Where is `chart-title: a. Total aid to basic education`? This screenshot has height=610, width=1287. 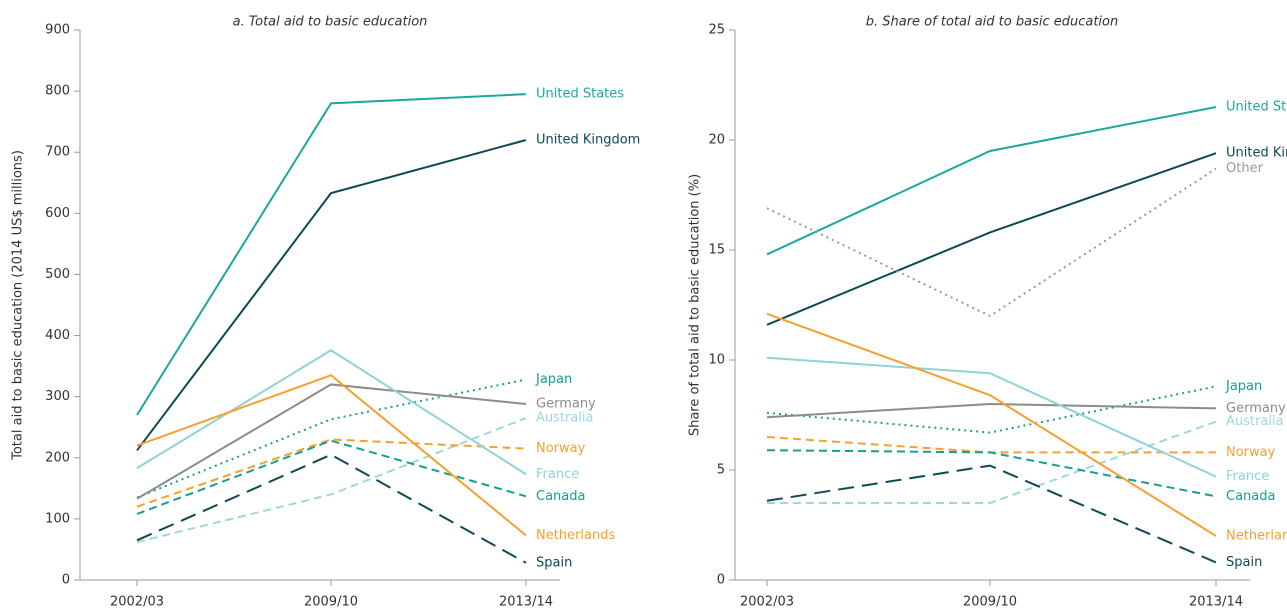 chart-title: a. Total aid to basic education is located at coordinates (330, 22).